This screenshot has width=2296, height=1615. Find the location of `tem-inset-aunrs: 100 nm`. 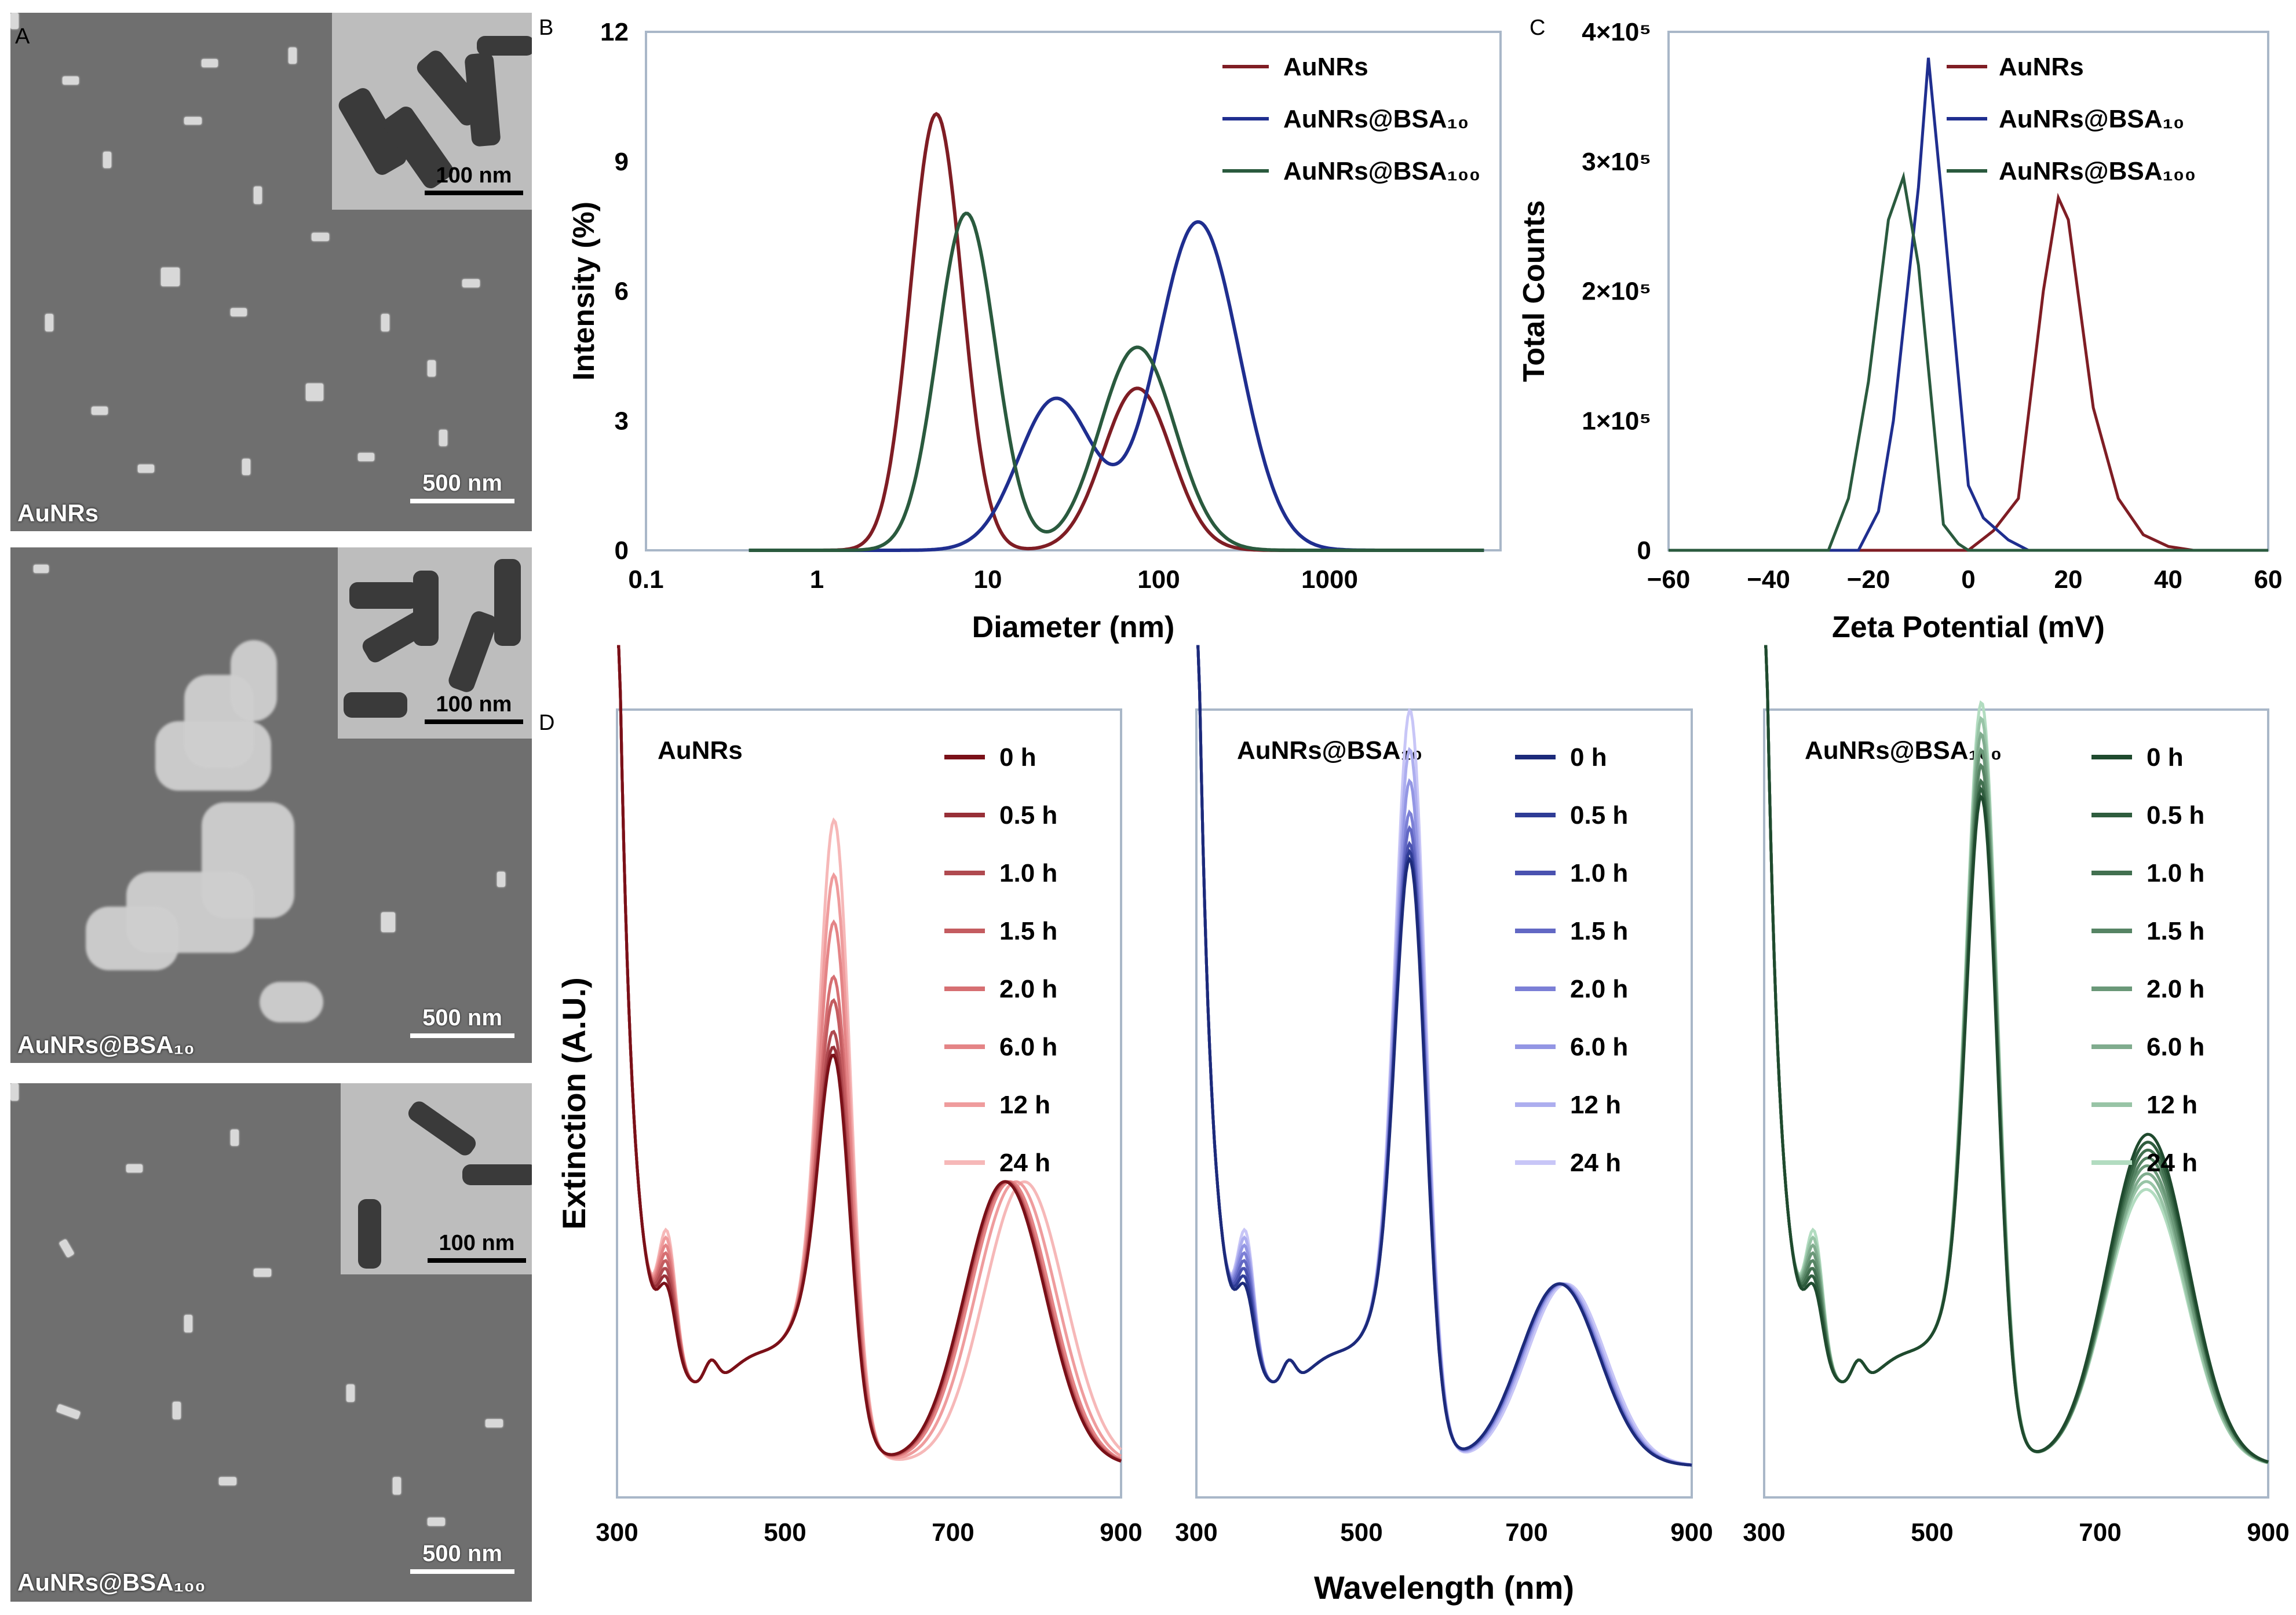

tem-inset-aunrs: 100 nm is located at coordinates (432, 111).